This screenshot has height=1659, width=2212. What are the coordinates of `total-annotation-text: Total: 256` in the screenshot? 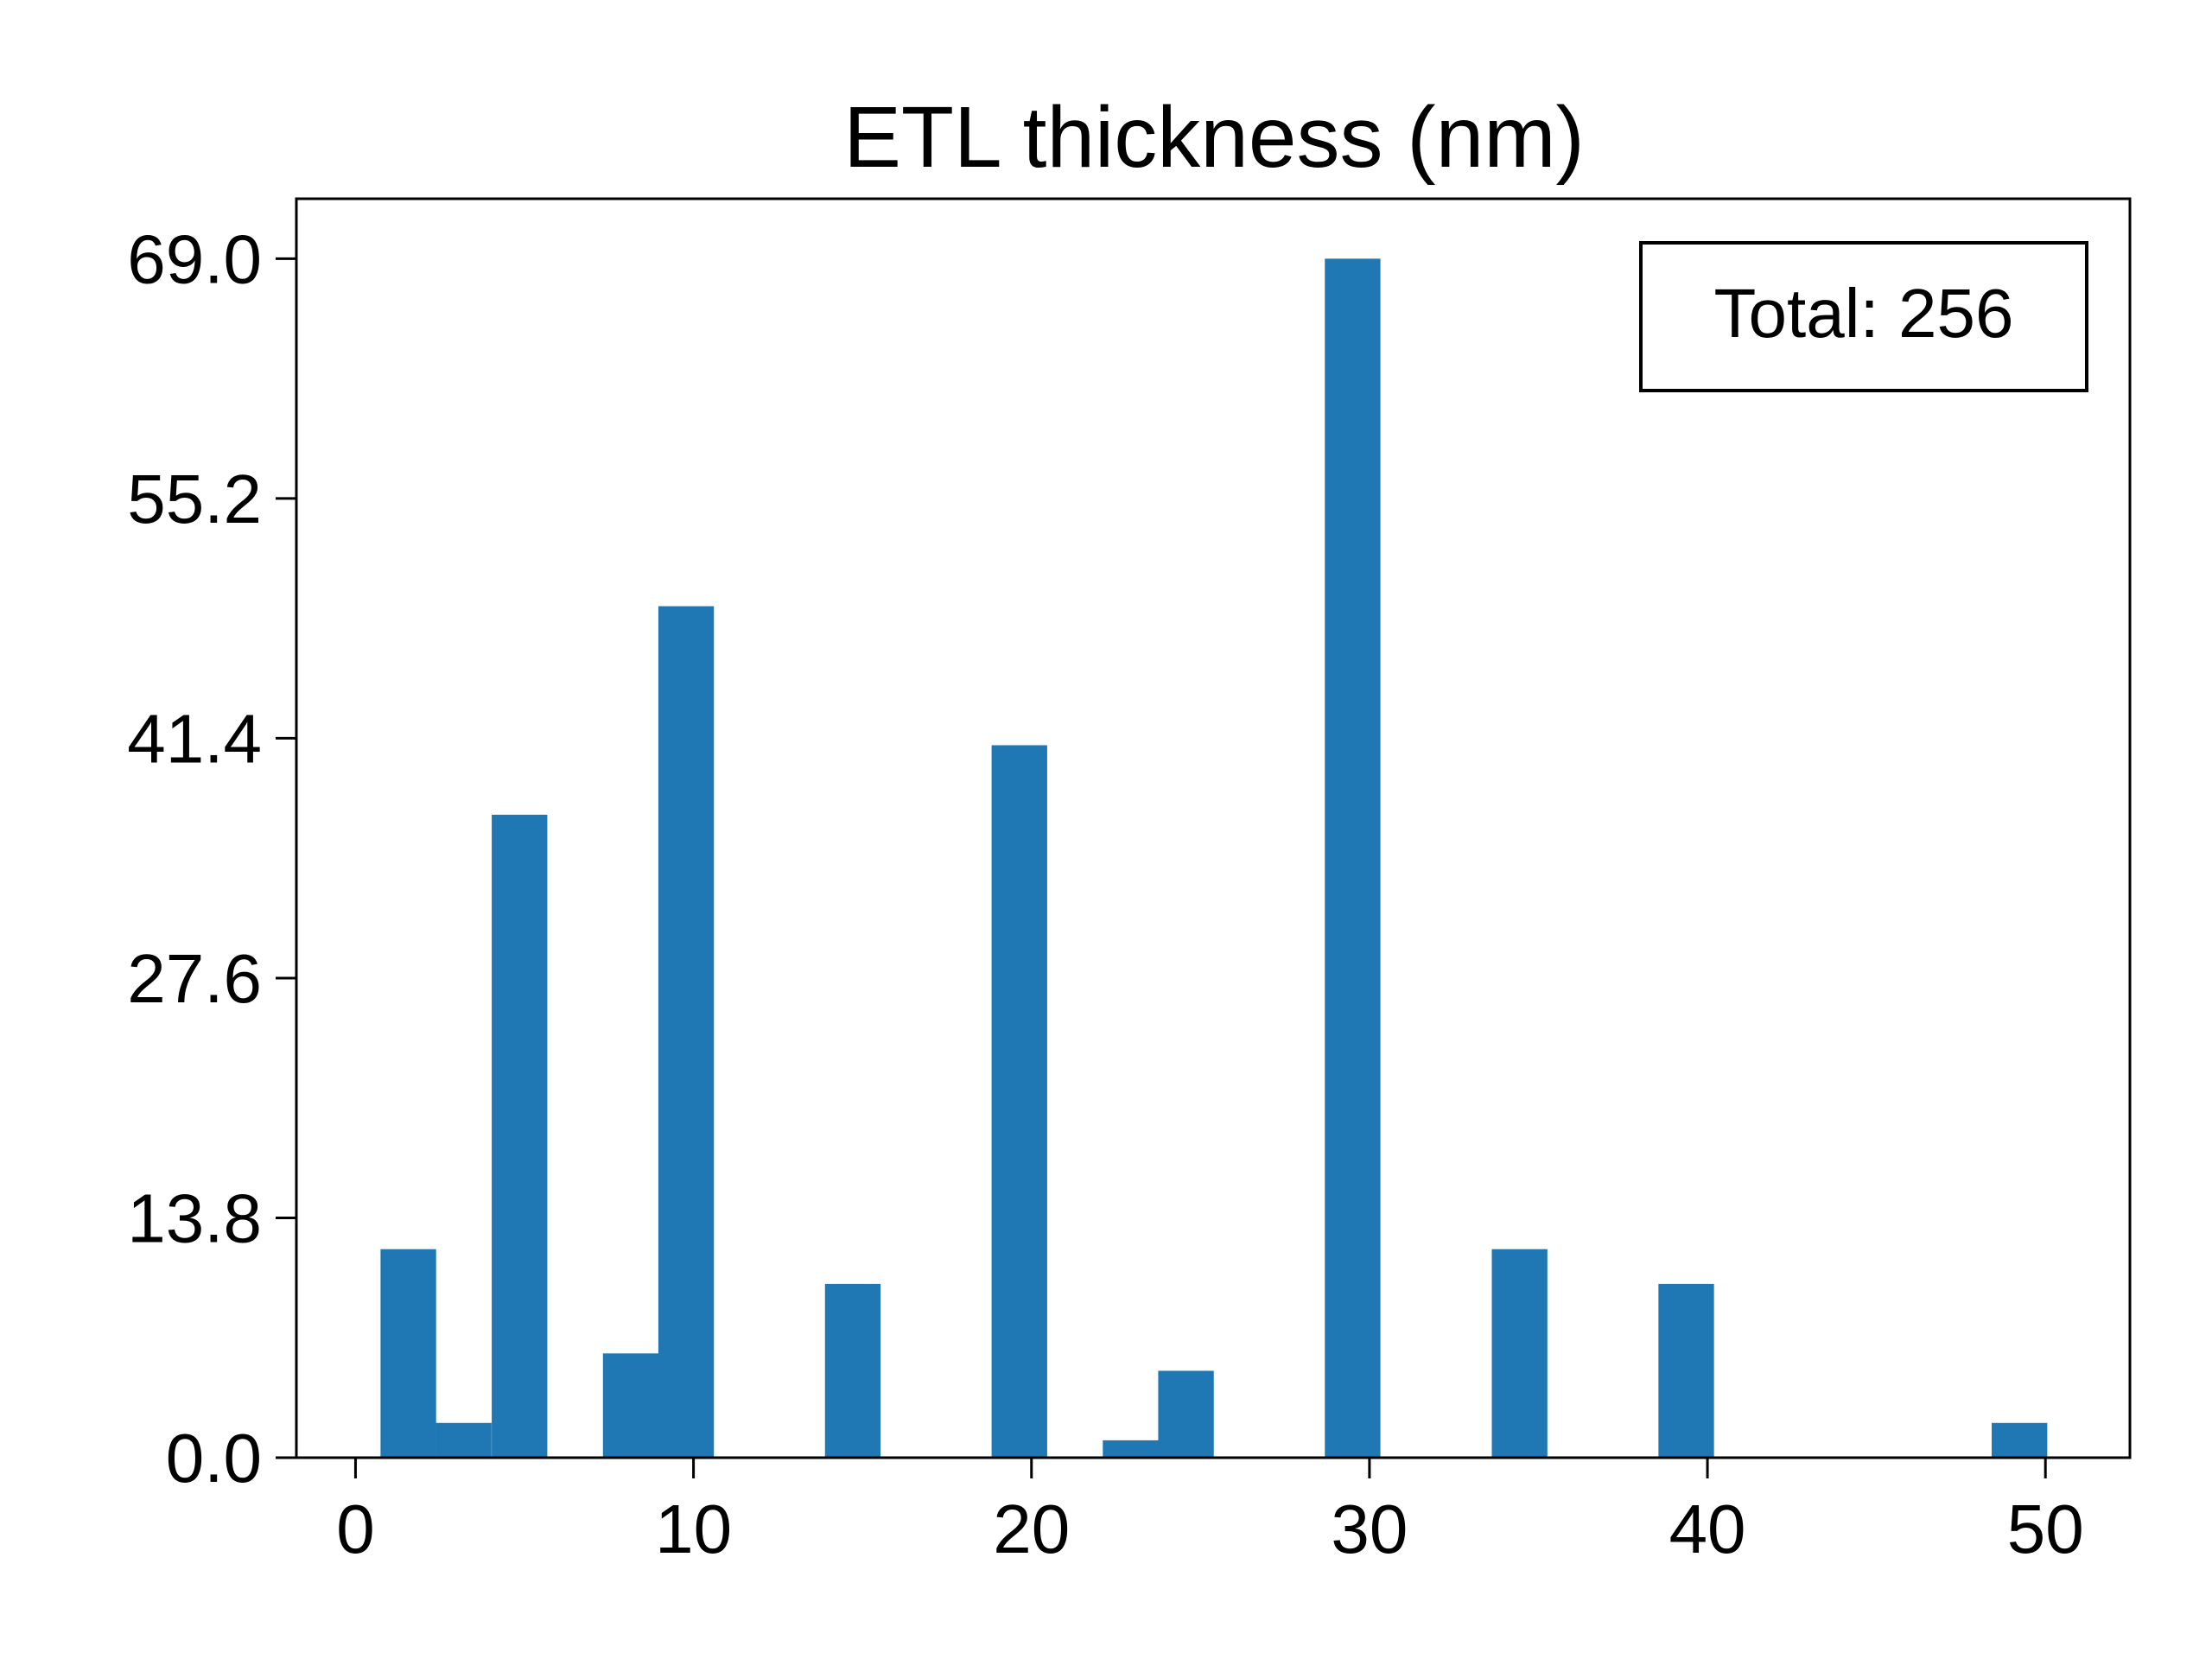 It's located at (1864, 313).